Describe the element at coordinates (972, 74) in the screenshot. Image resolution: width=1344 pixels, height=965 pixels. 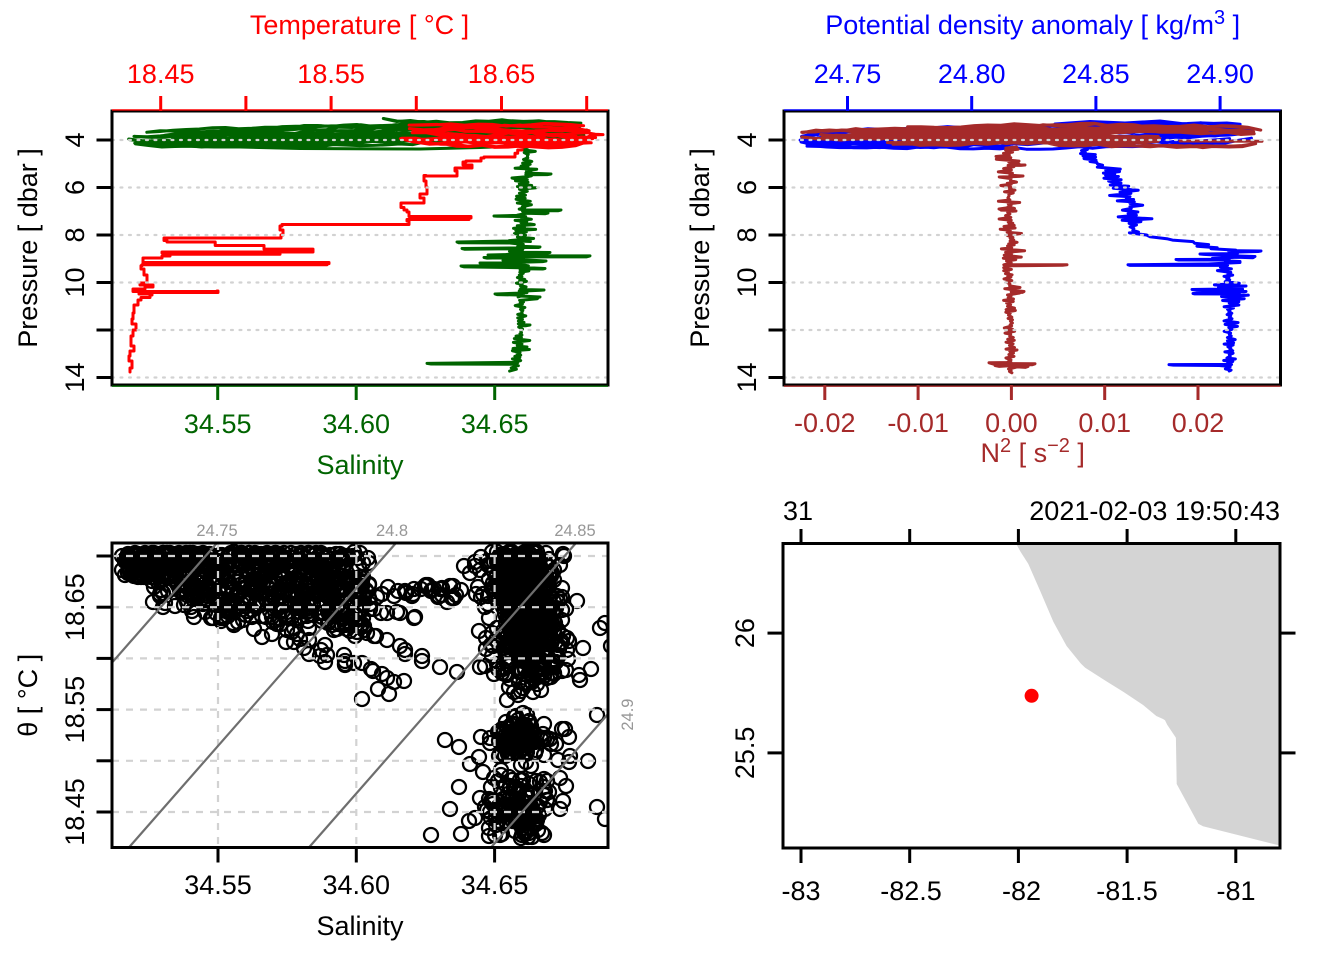
I see `svg-text: 24.80` at that location.